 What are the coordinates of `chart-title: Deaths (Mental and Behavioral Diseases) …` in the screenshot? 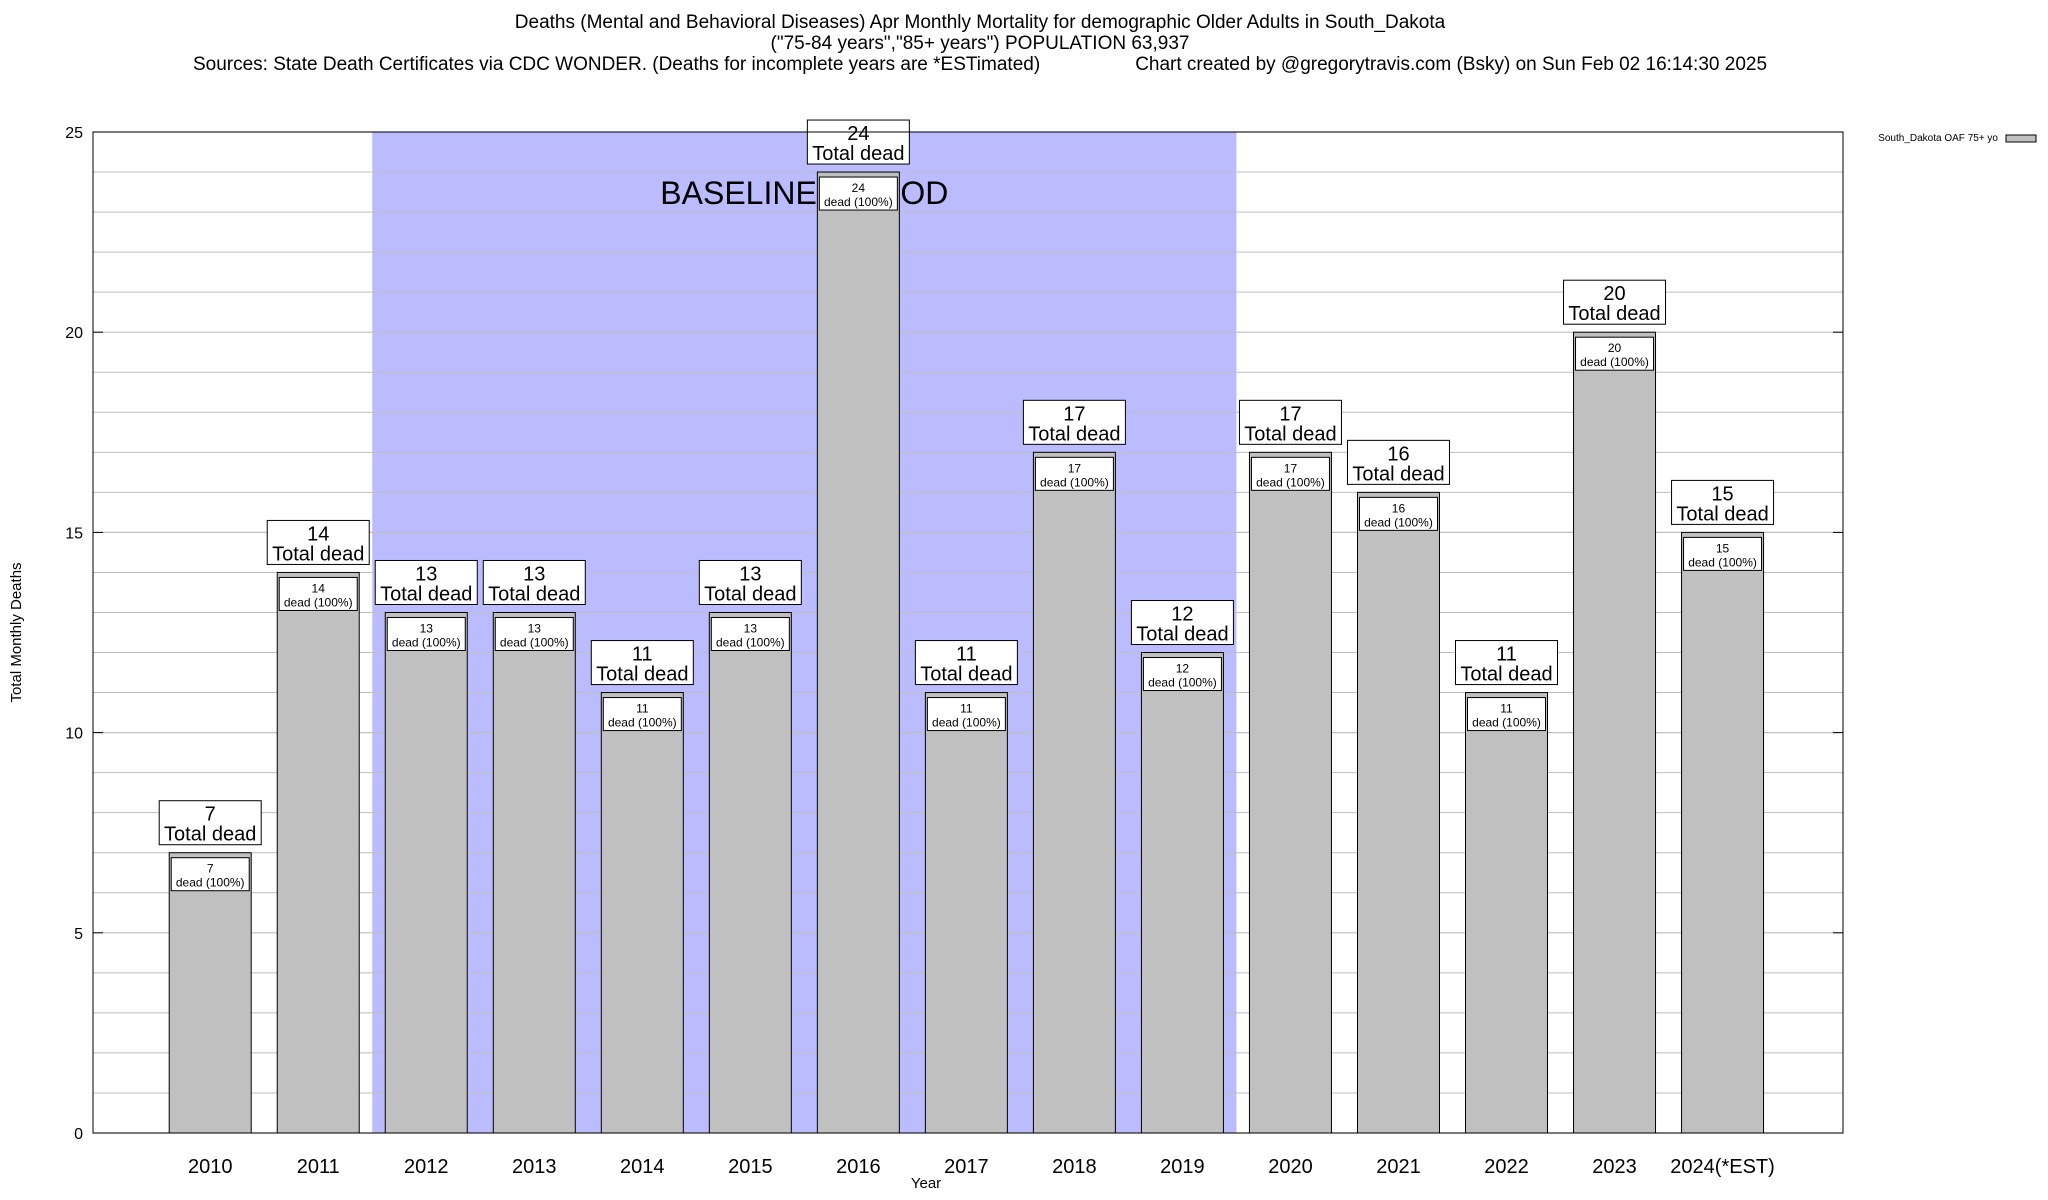 It's located at (980, 22).